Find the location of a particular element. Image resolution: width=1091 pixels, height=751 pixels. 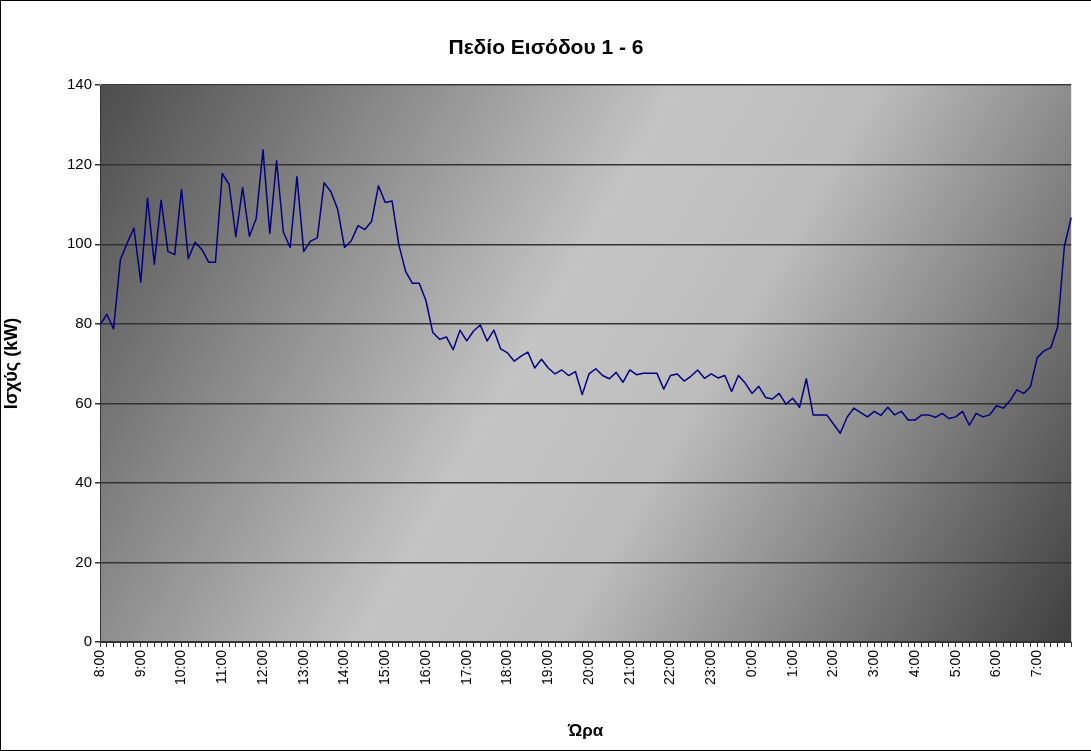

x-tick-label: 13:00 is located at coordinates (302, 667).